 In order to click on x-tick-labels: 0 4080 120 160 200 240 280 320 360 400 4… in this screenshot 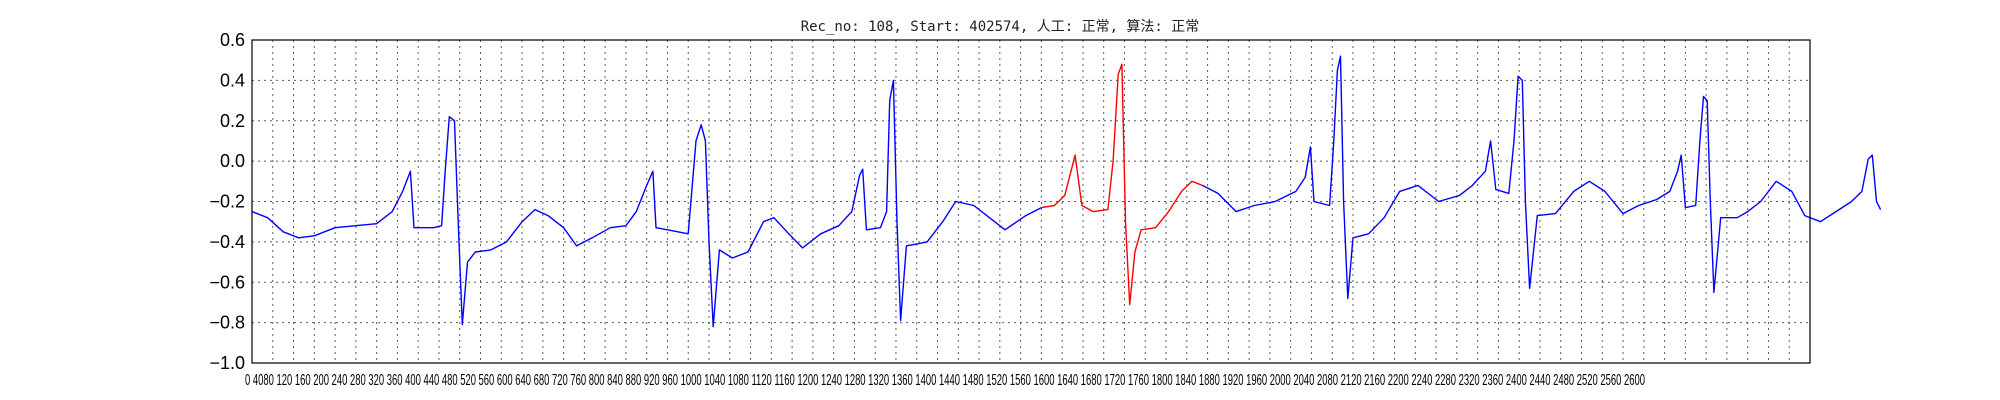, I will do `click(945, 380)`.